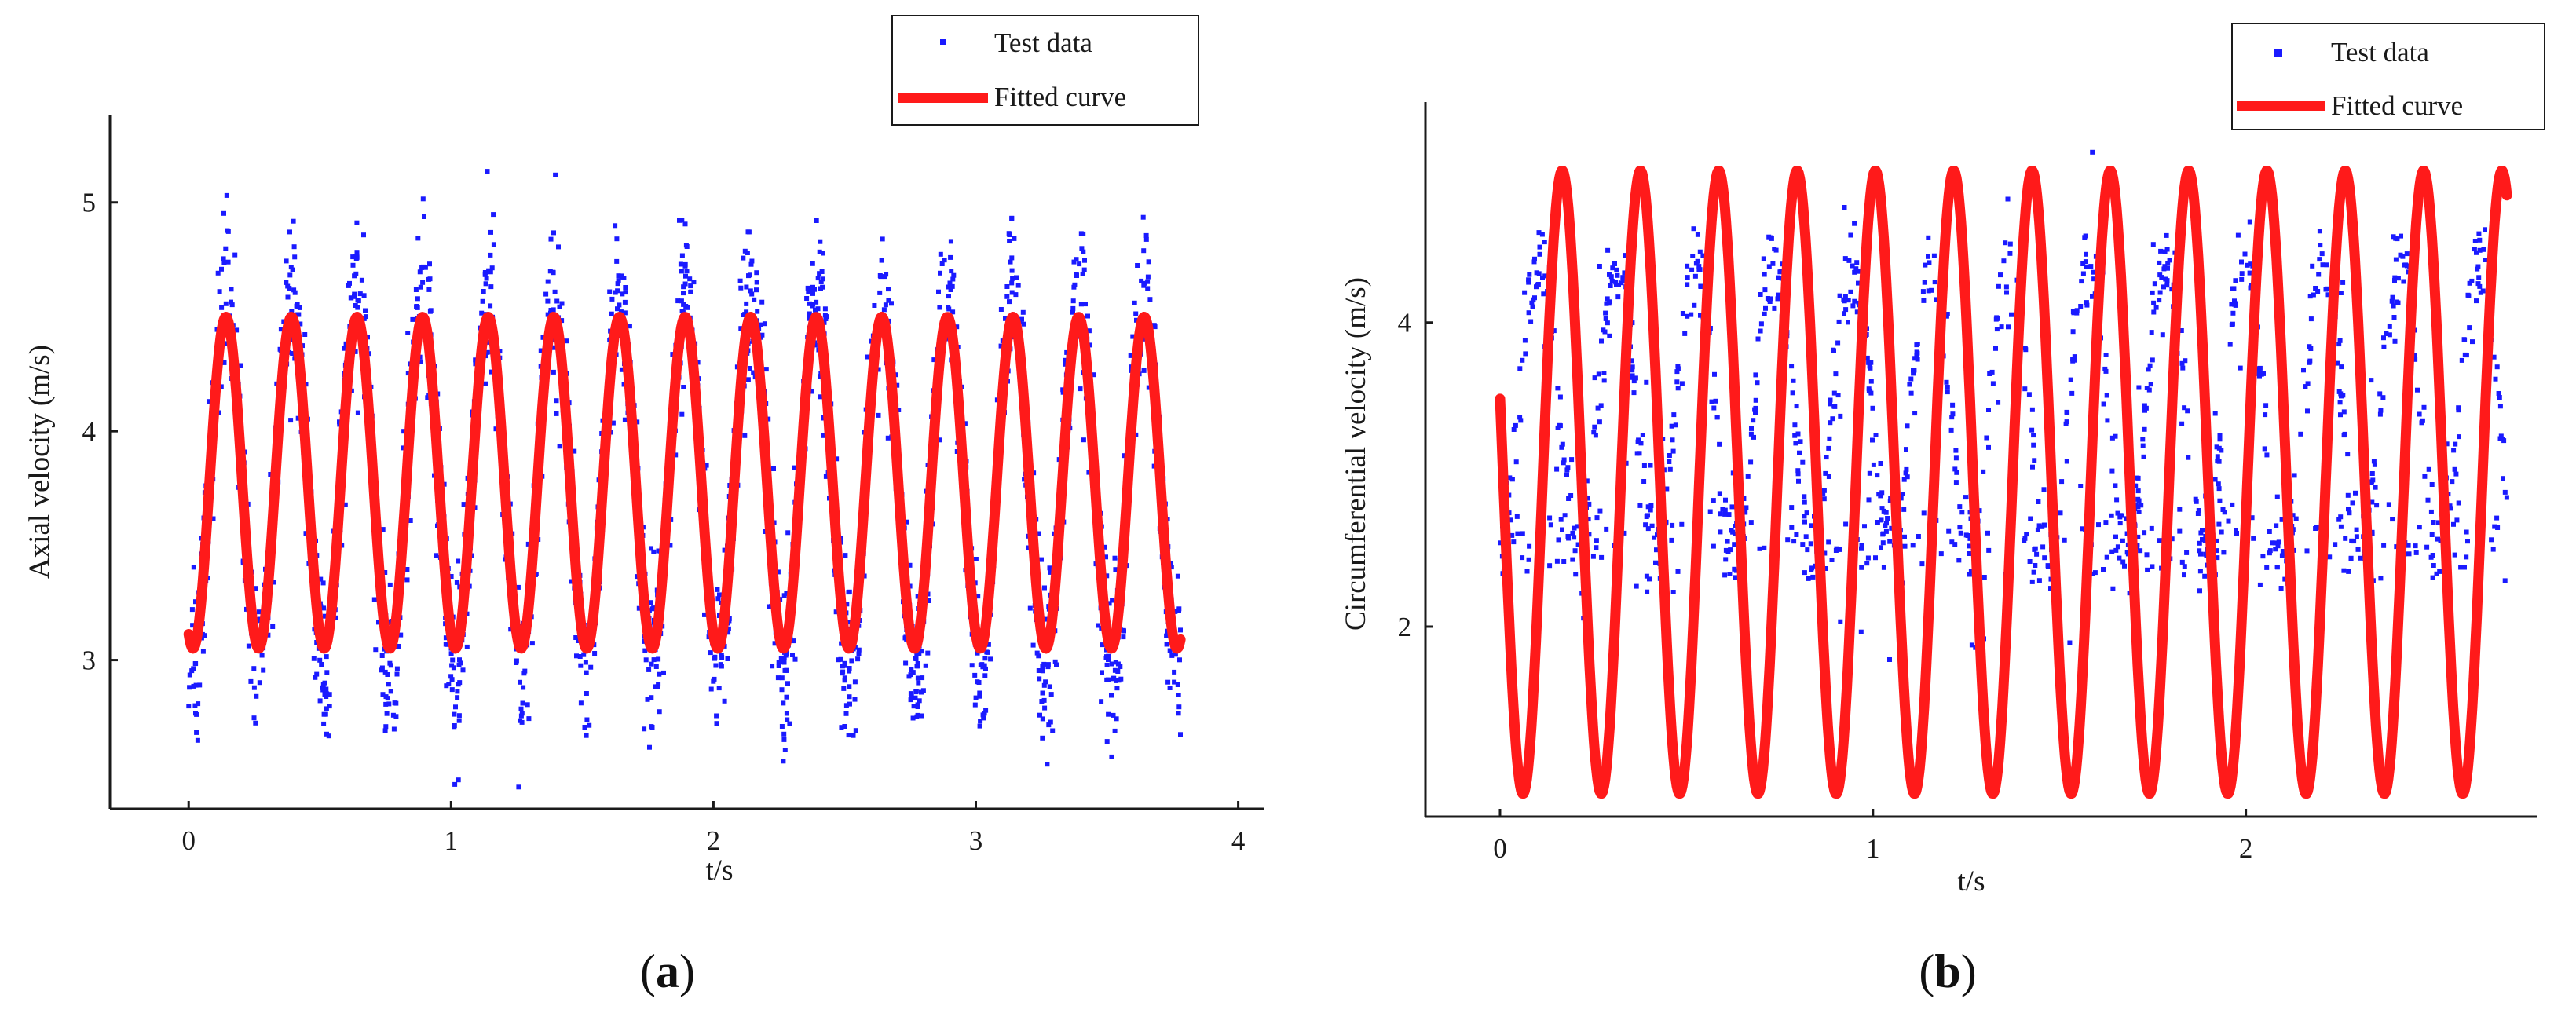  Describe the element at coordinates (2397, 105) in the screenshot. I see `b-legend-label-fitted-curve: Fitted curve` at that location.